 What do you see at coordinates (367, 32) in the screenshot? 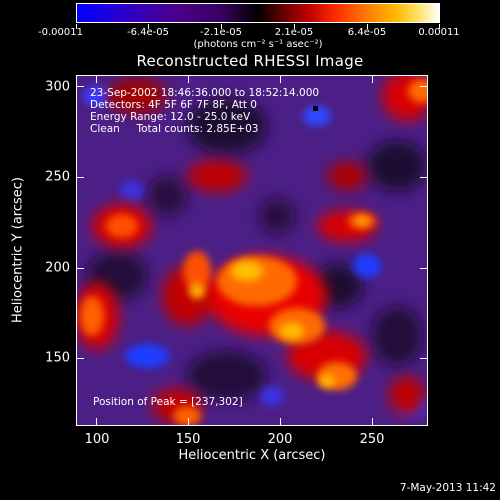
I see `colorbar-tick-label: 6.4e-05` at bounding box center [367, 32].